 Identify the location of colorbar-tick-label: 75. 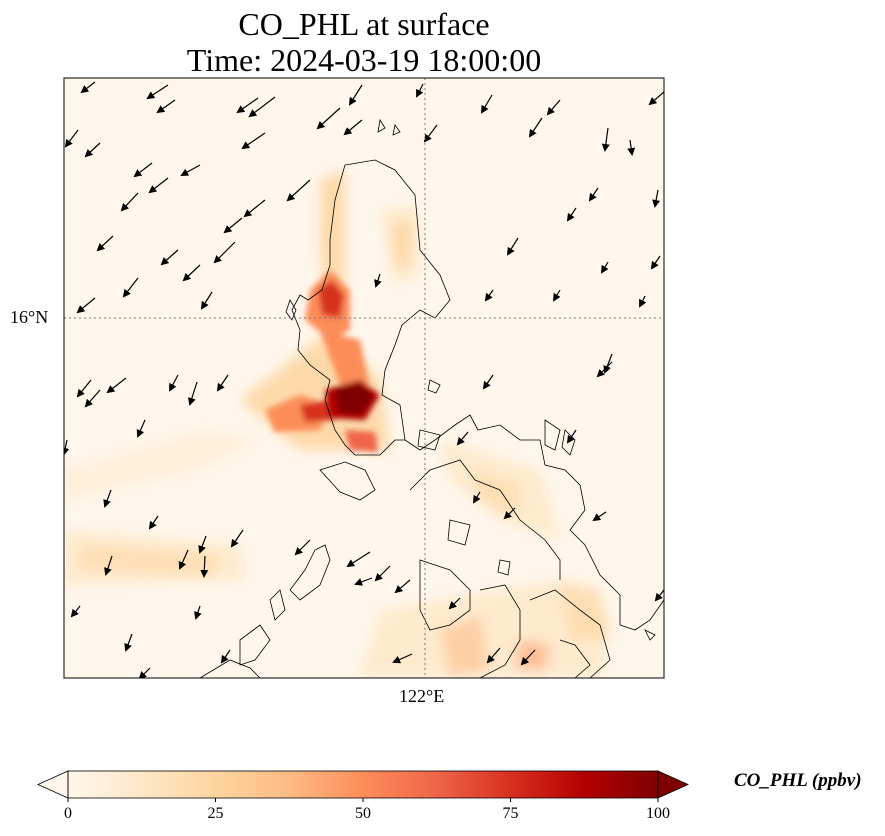
(510, 813).